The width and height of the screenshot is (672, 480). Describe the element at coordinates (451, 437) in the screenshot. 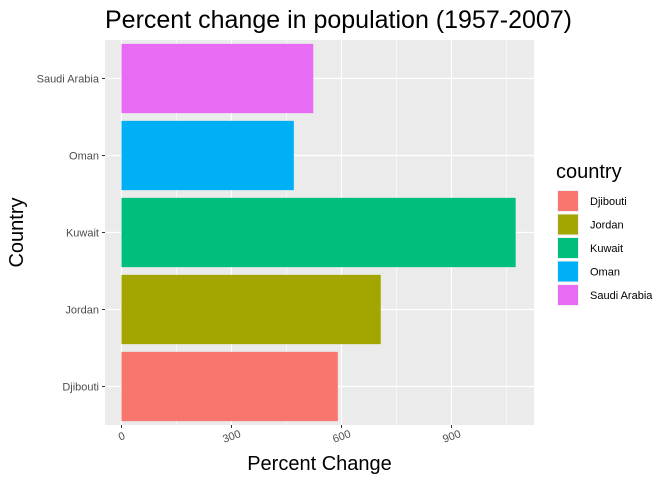

I see `x-tick-label: 900` at that location.